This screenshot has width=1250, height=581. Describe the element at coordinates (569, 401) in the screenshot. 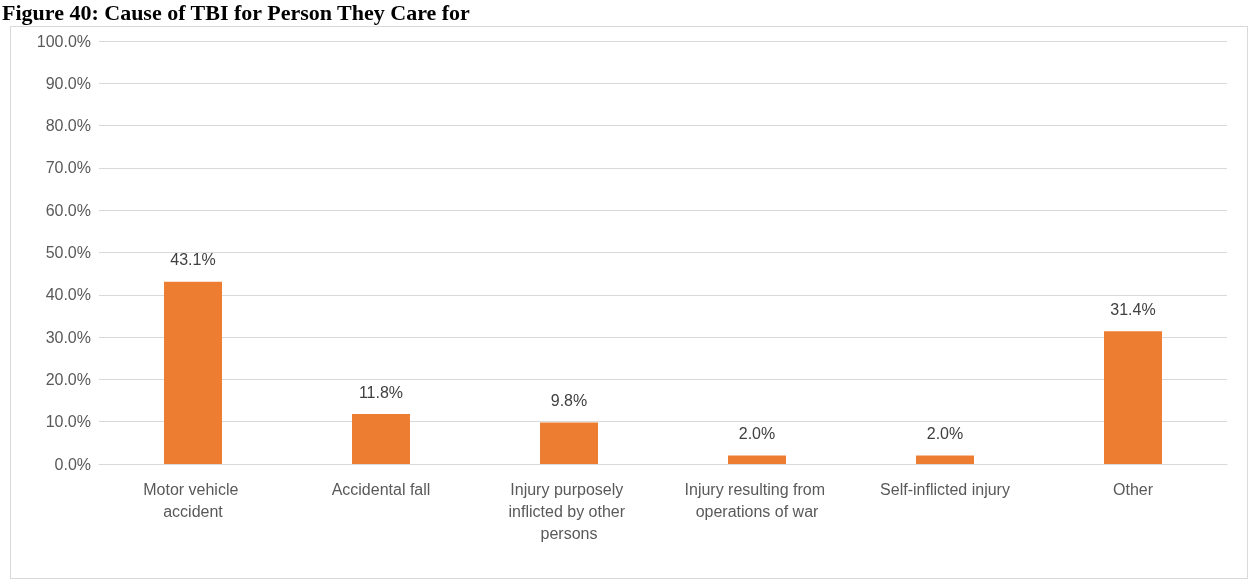

I see `data-label: 9.8%` at that location.